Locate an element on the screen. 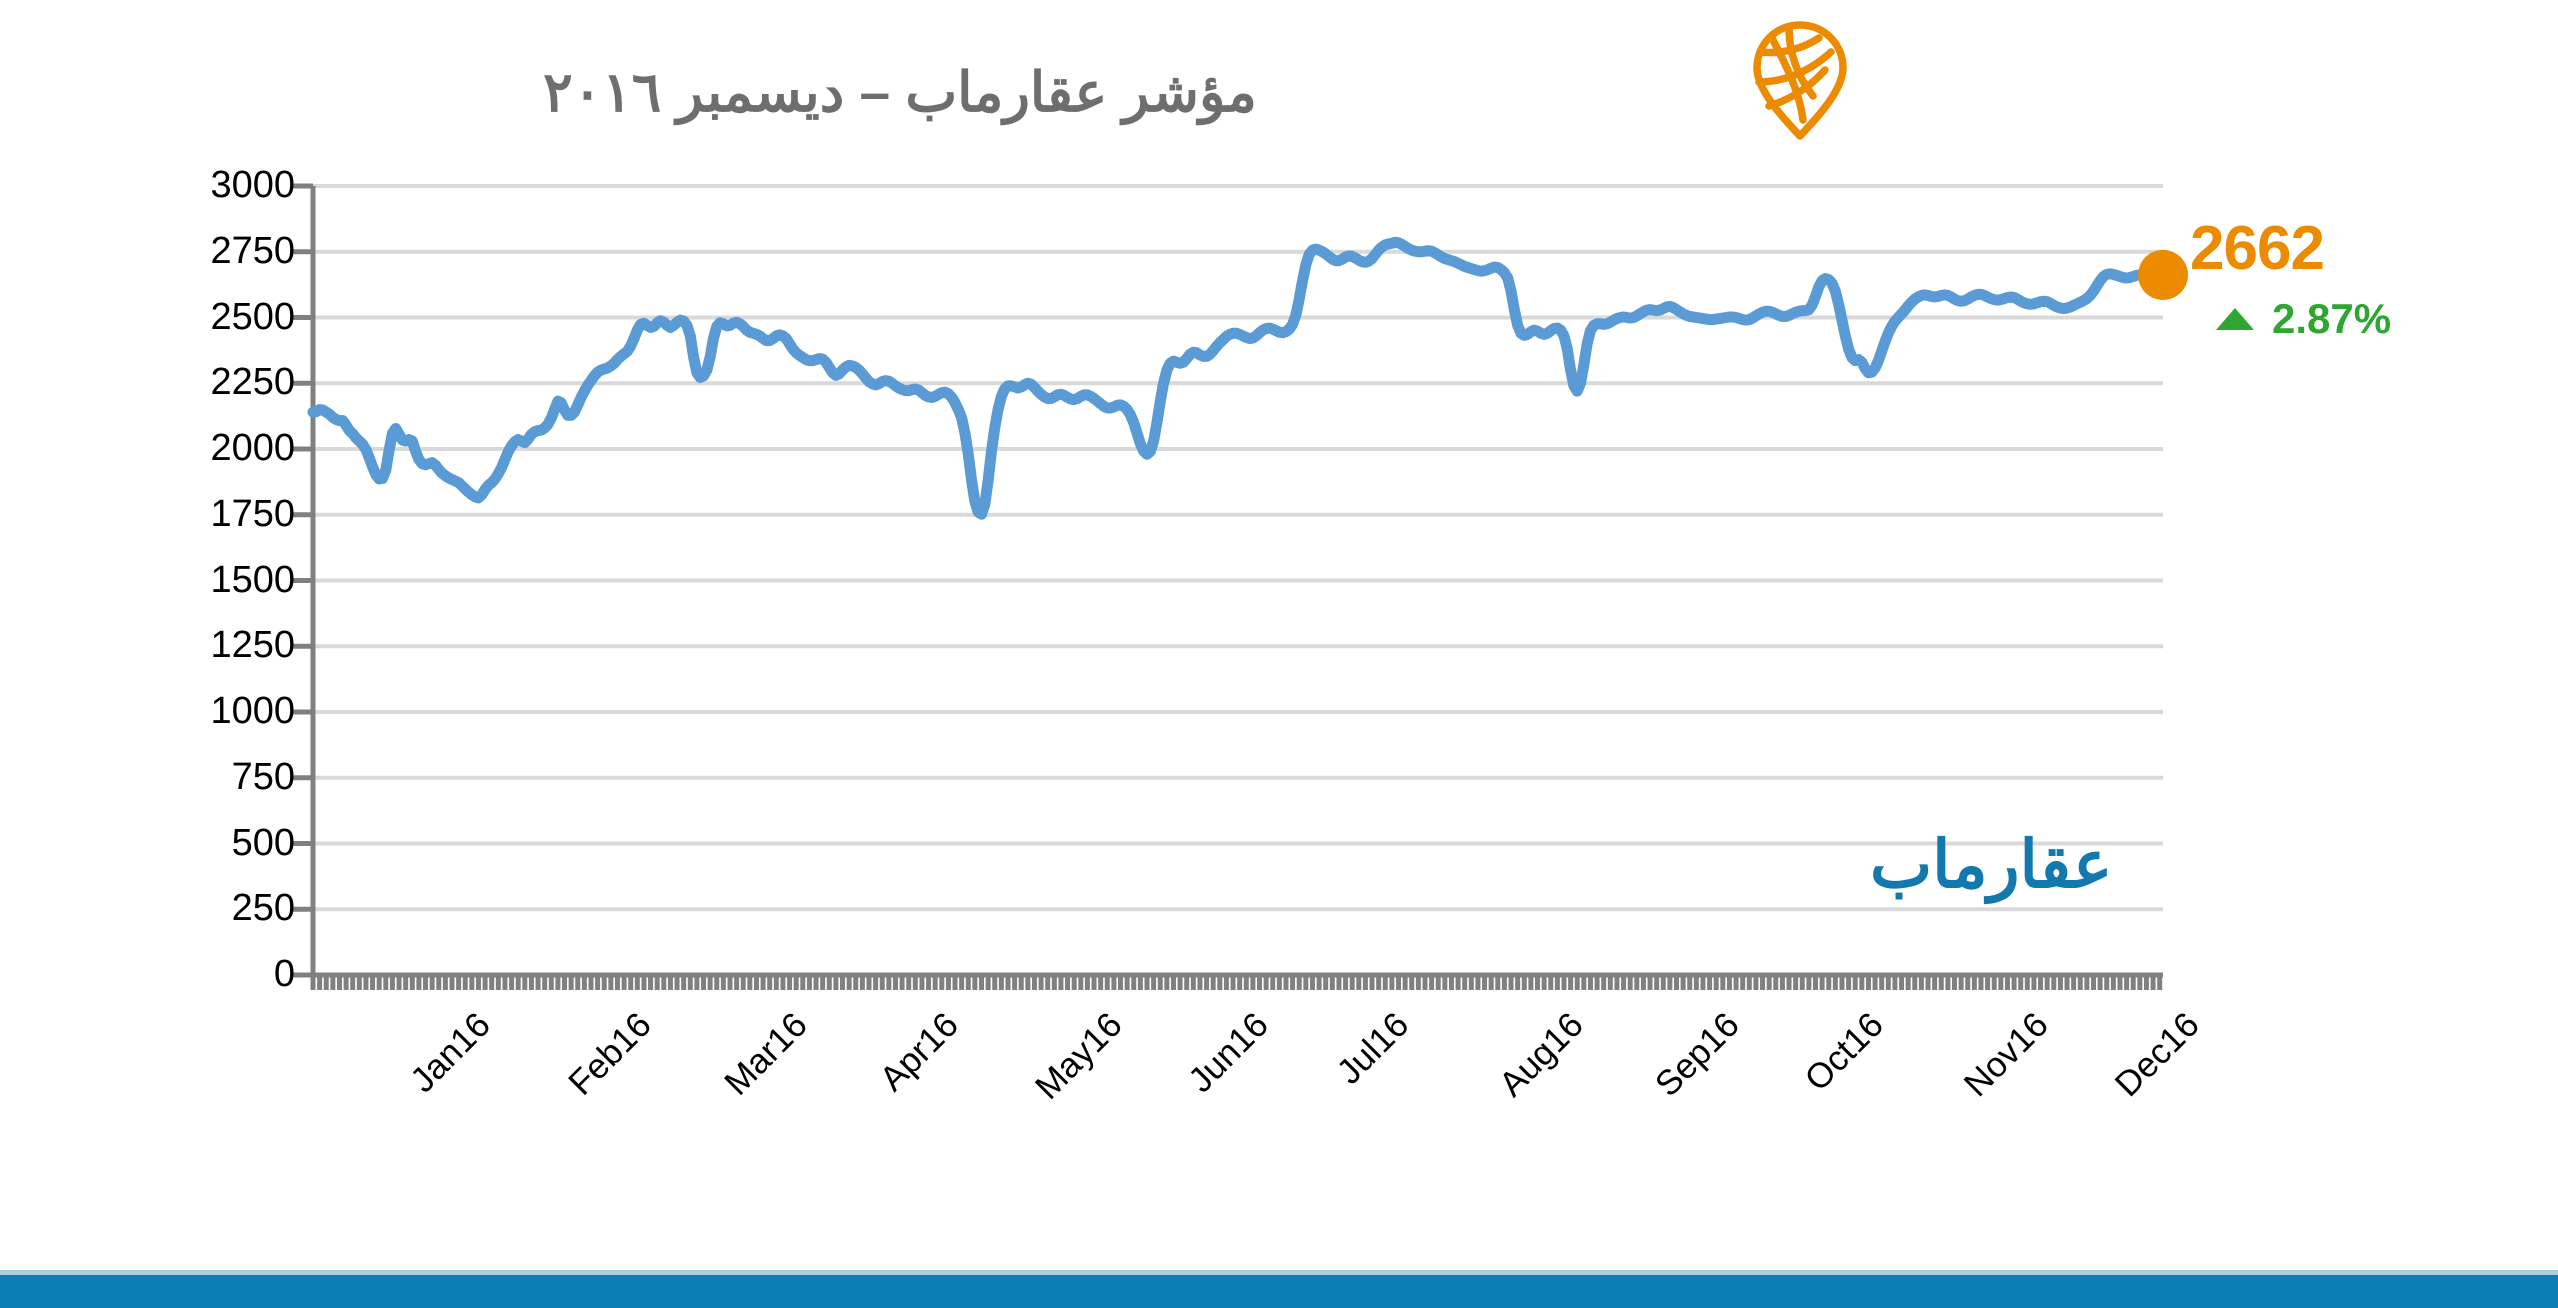  y-axis-ticks is located at coordinates (302, 580).